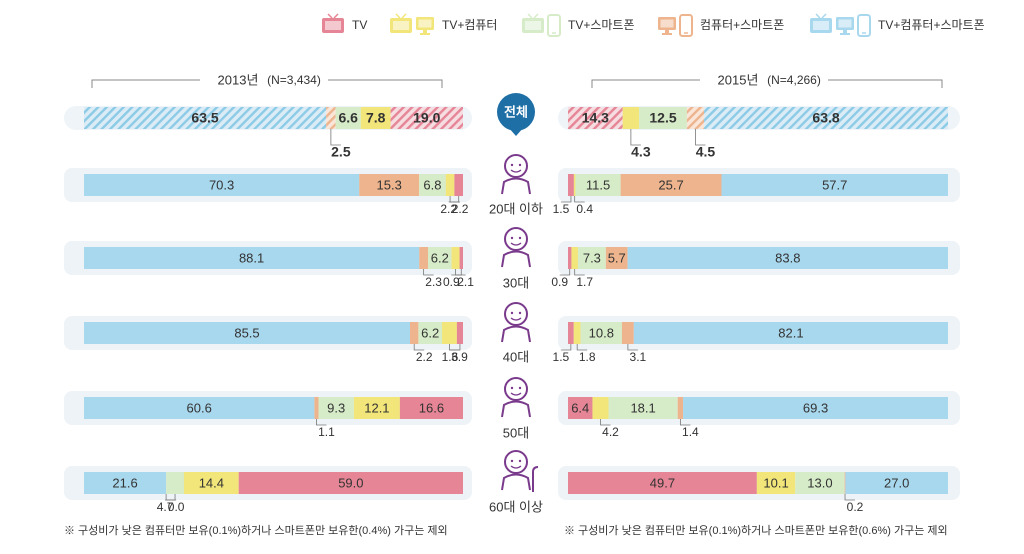 This screenshot has width=1024, height=554. Describe the element at coordinates (450, 357) in the screenshot. I see `data-label: 1.6` at that location.